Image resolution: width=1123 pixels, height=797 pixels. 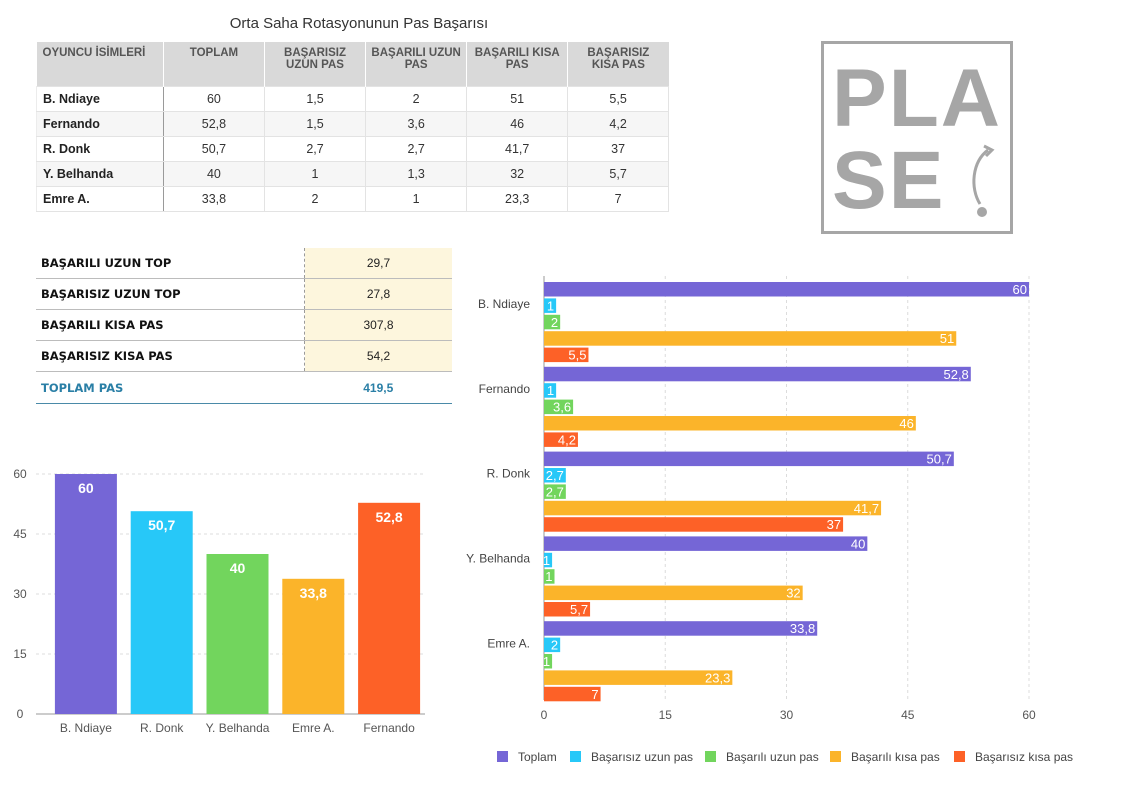 What do you see at coordinates (378, 263) in the screenshot?
I see `summary-value: 29,7` at bounding box center [378, 263].